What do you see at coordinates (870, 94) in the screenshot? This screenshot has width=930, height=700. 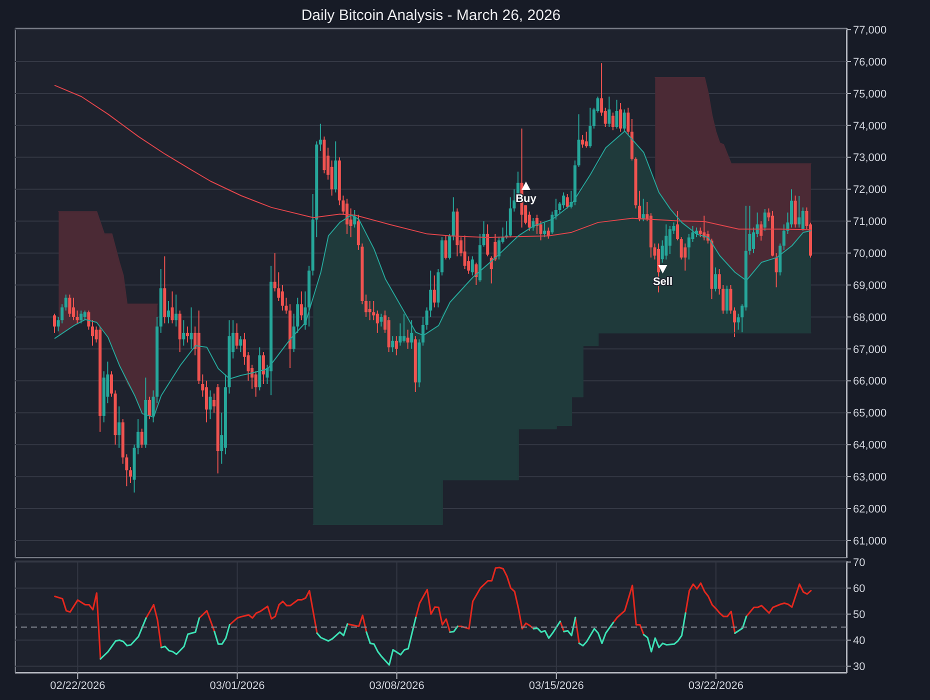 I see `y-tick-label: 75,000` at bounding box center [870, 94].